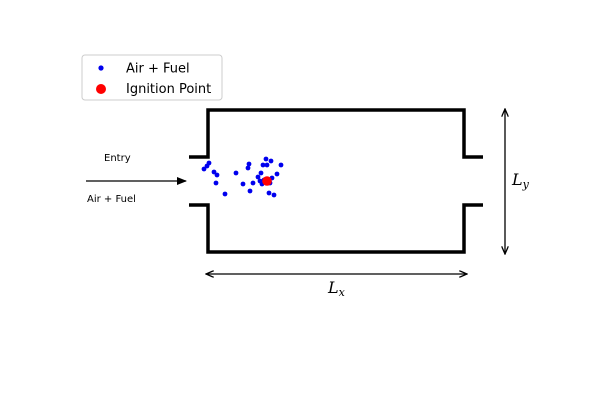 Image resolution: width=600 pixels, height=400 pixels. Describe the element at coordinates (101, 89) in the screenshot. I see `ignition-legend-marker-icon` at that location.